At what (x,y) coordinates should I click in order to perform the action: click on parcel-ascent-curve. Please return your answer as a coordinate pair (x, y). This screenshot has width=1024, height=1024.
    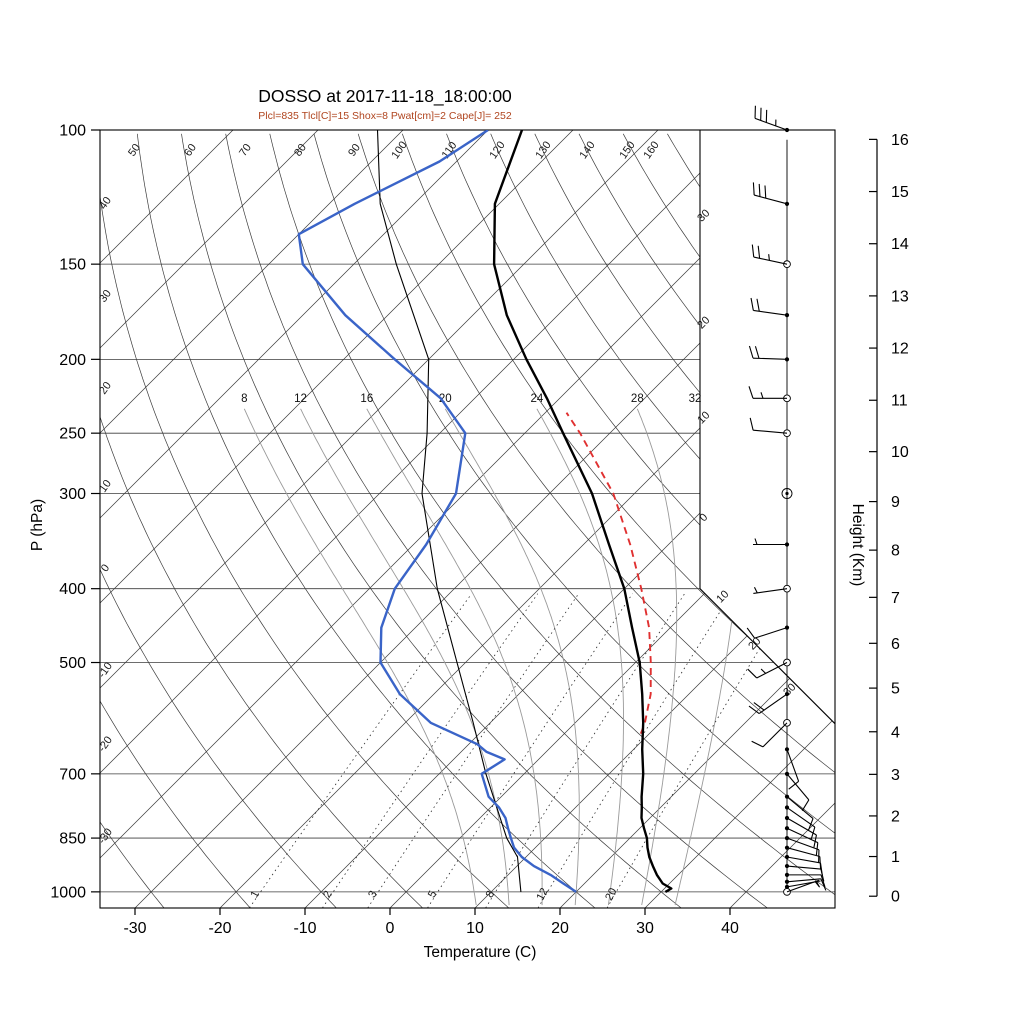
    Looking at the image, I should click on (608, 573).